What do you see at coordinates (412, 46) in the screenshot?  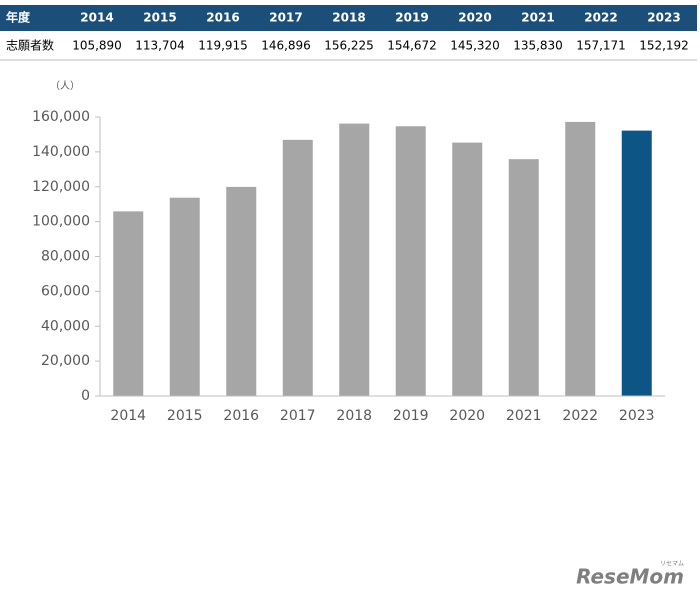 I see `table-cell: 154,672` at bounding box center [412, 46].